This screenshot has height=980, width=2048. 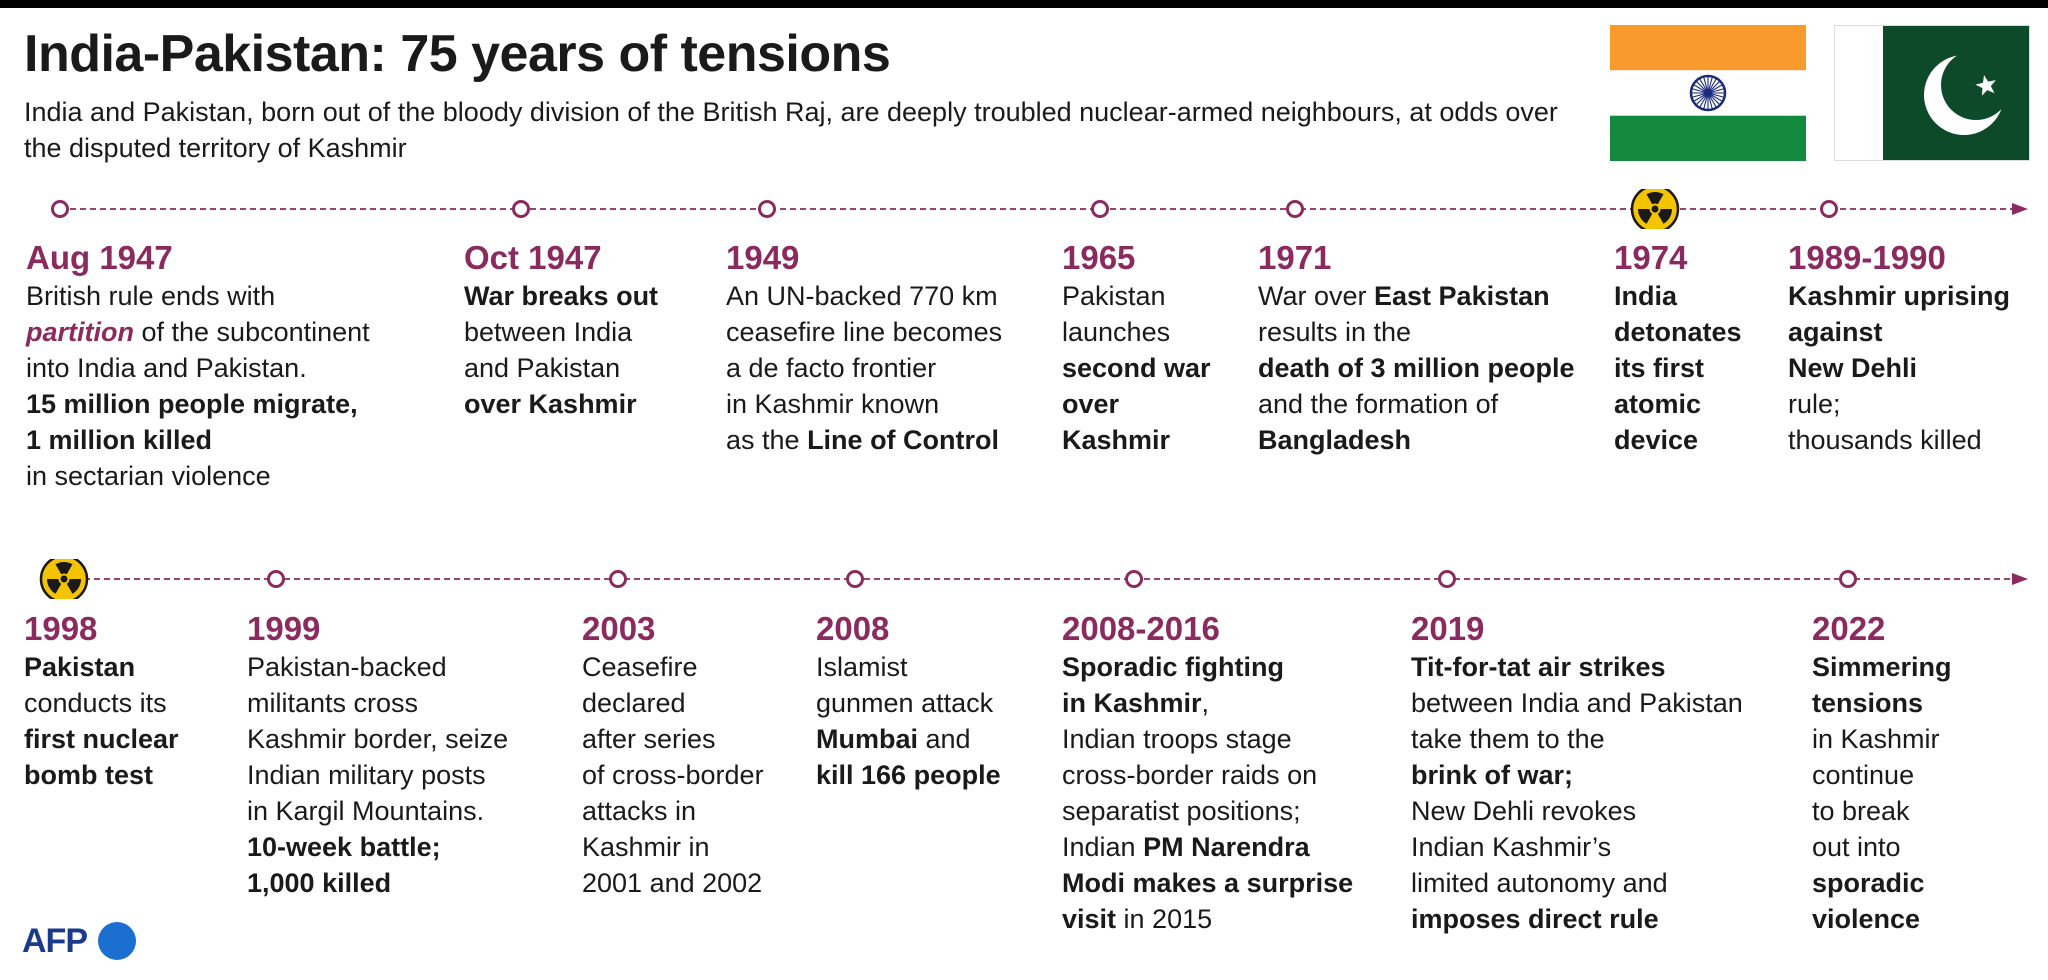 I want to click on event-text-line: over, so click(x=1136, y=404).